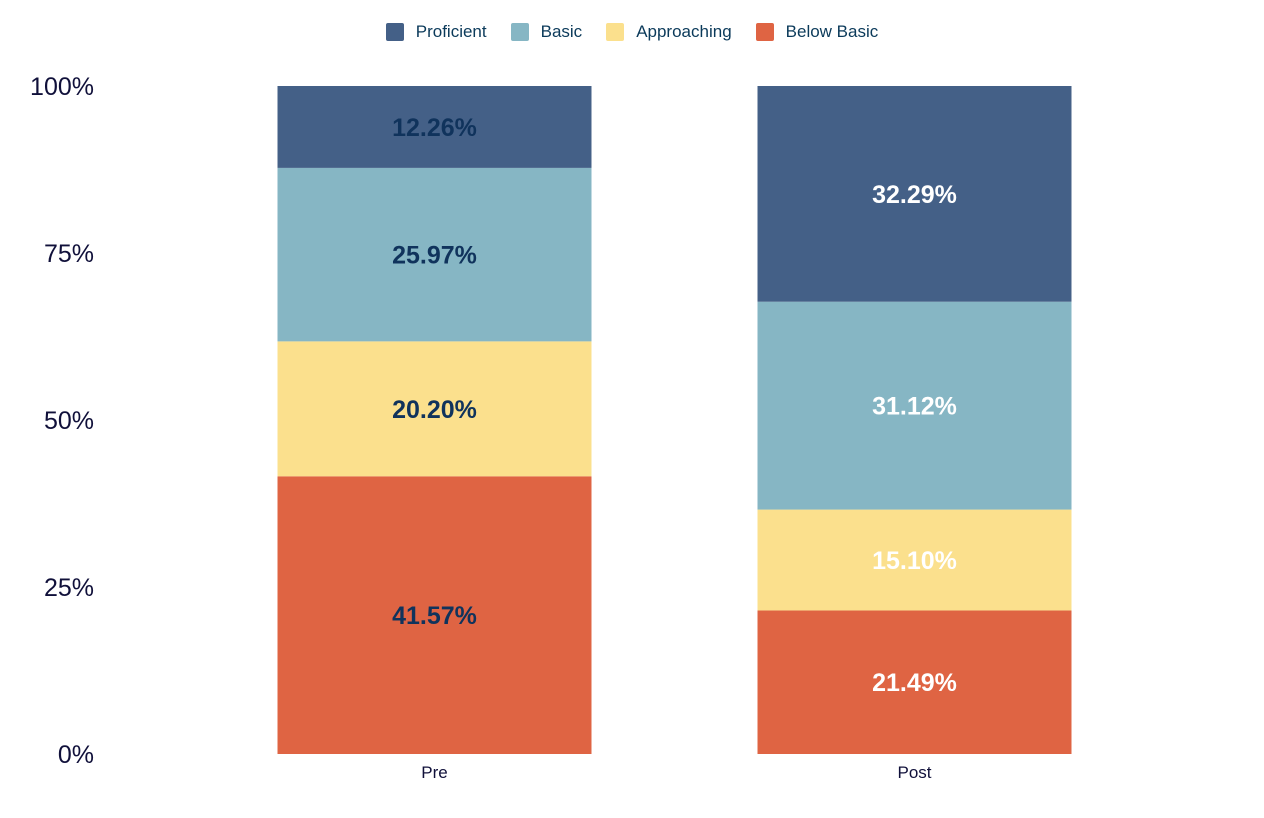  Describe the element at coordinates (764, 32) in the screenshot. I see `legend-swatch-below-basic` at that location.